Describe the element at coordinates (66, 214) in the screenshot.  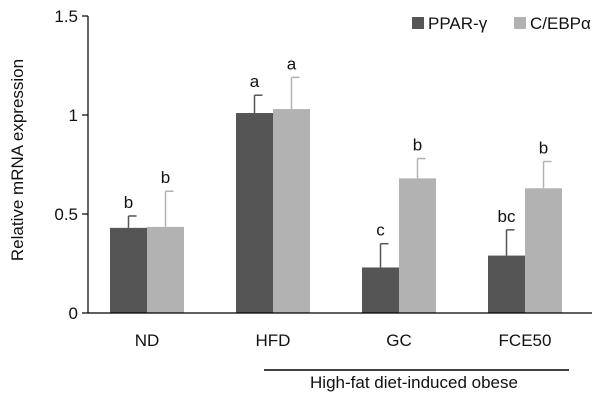
I see `y-tick-label: 0.5` at that location.